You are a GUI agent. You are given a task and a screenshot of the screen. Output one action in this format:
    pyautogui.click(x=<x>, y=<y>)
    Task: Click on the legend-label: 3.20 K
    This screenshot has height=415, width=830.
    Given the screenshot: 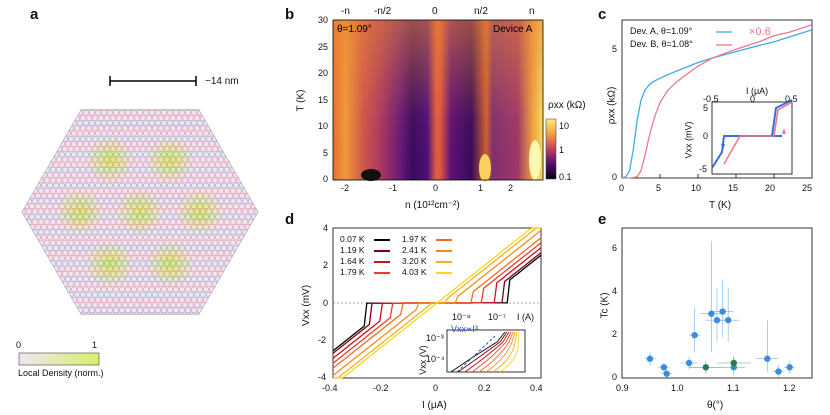 What is the action you would take?
    pyautogui.click(x=414, y=261)
    